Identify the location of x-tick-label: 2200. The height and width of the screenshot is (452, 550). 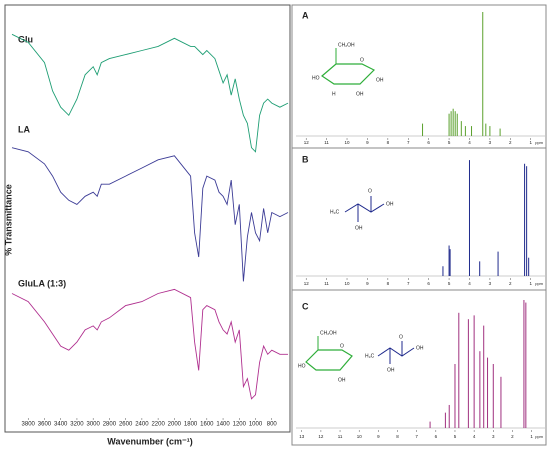
(158, 425).